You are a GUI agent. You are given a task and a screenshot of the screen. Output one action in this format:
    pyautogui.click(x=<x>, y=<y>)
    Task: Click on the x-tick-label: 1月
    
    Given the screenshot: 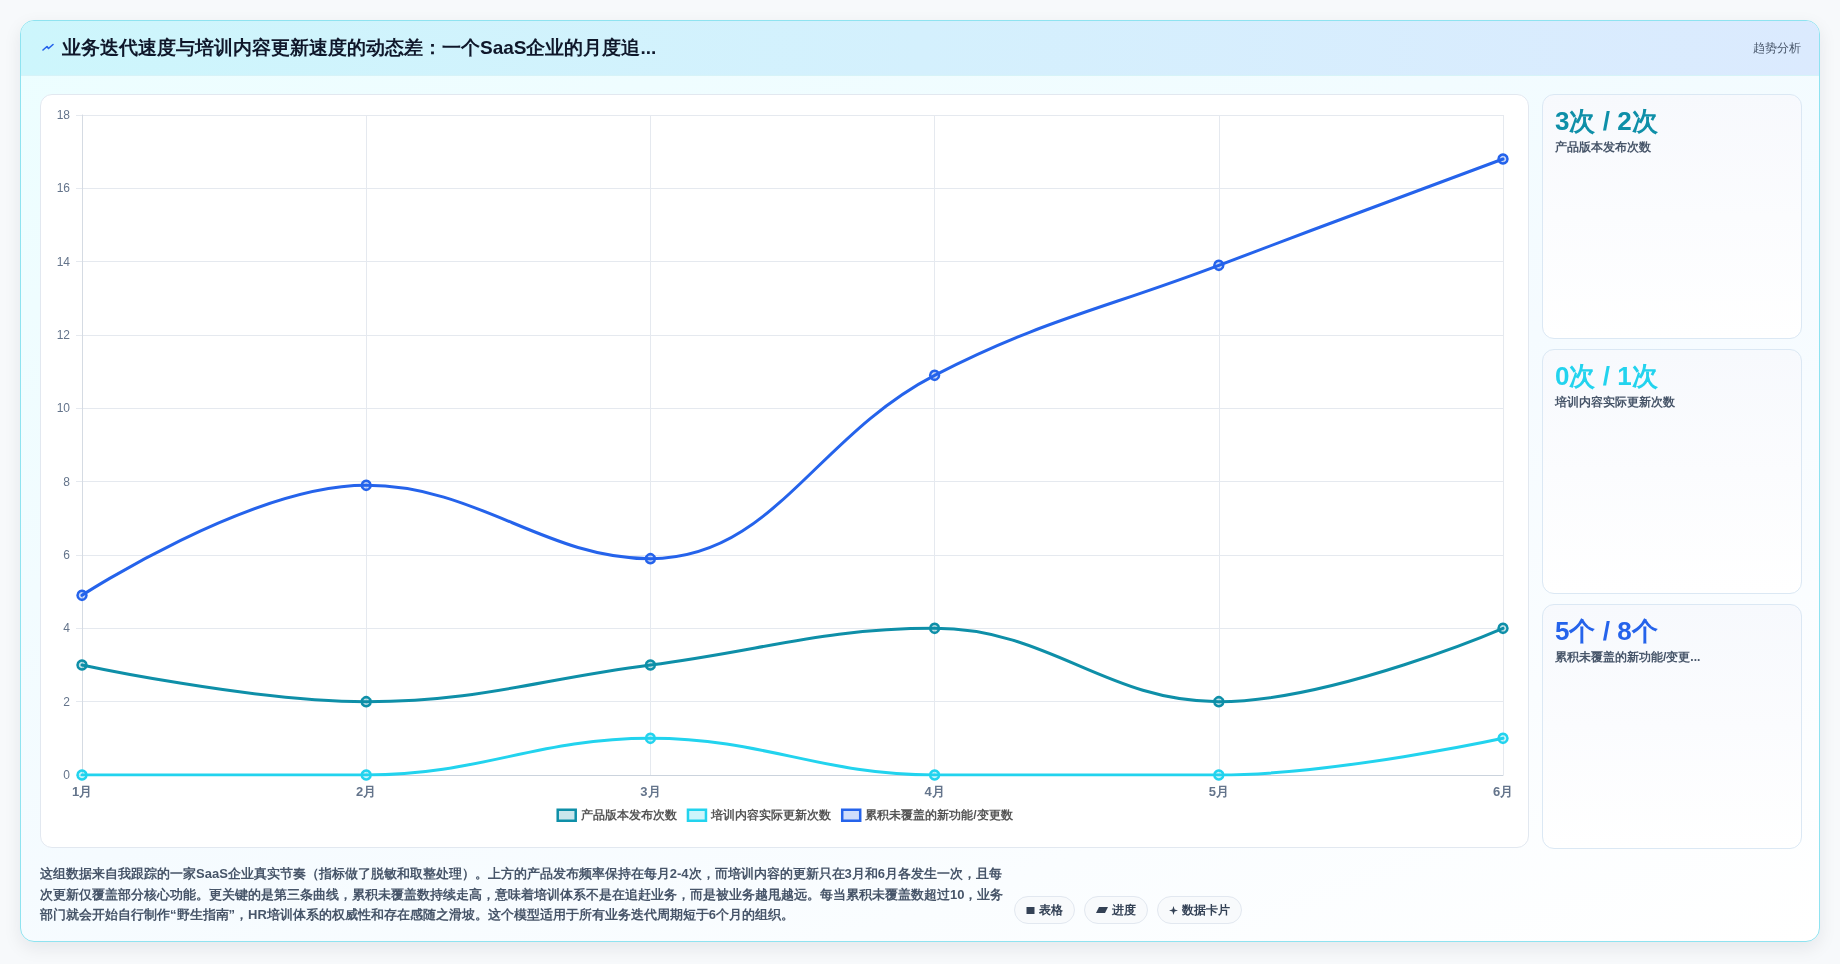 What is the action you would take?
    pyautogui.click(x=82, y=791)
    